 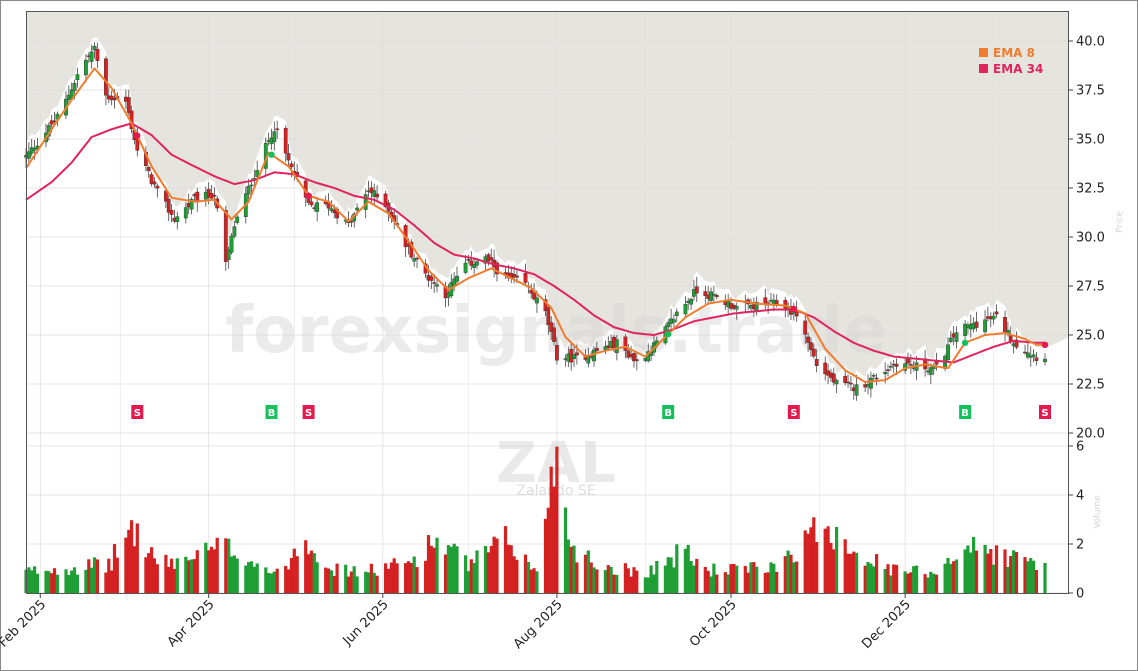 I want to click on signal-buy: B, so click(x=668, y=375).